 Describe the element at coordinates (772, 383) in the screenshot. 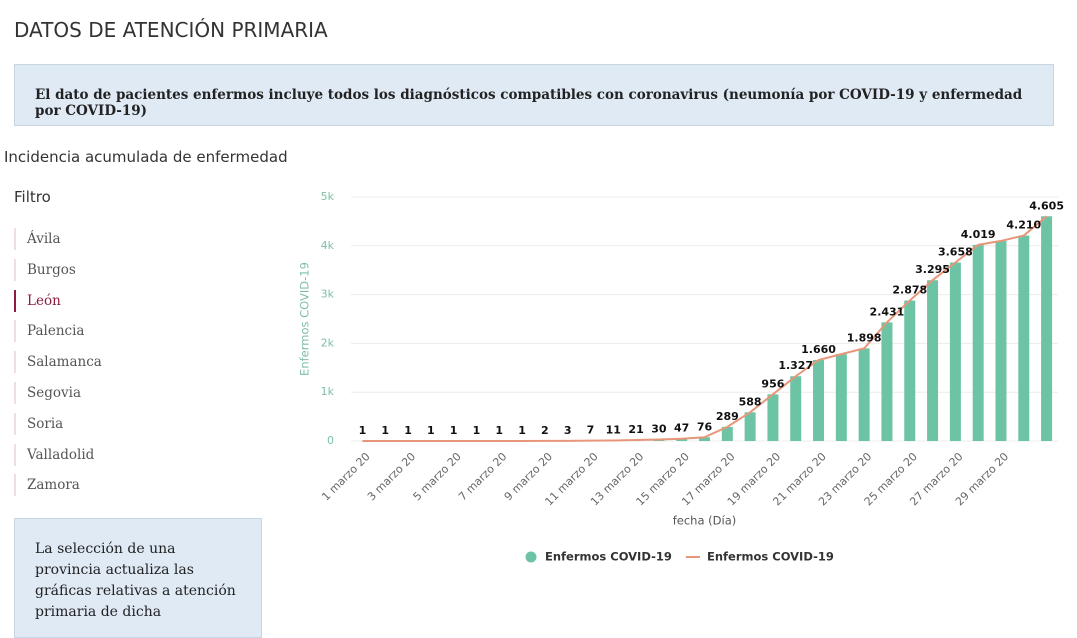

I see `data-label: 956` at that location.